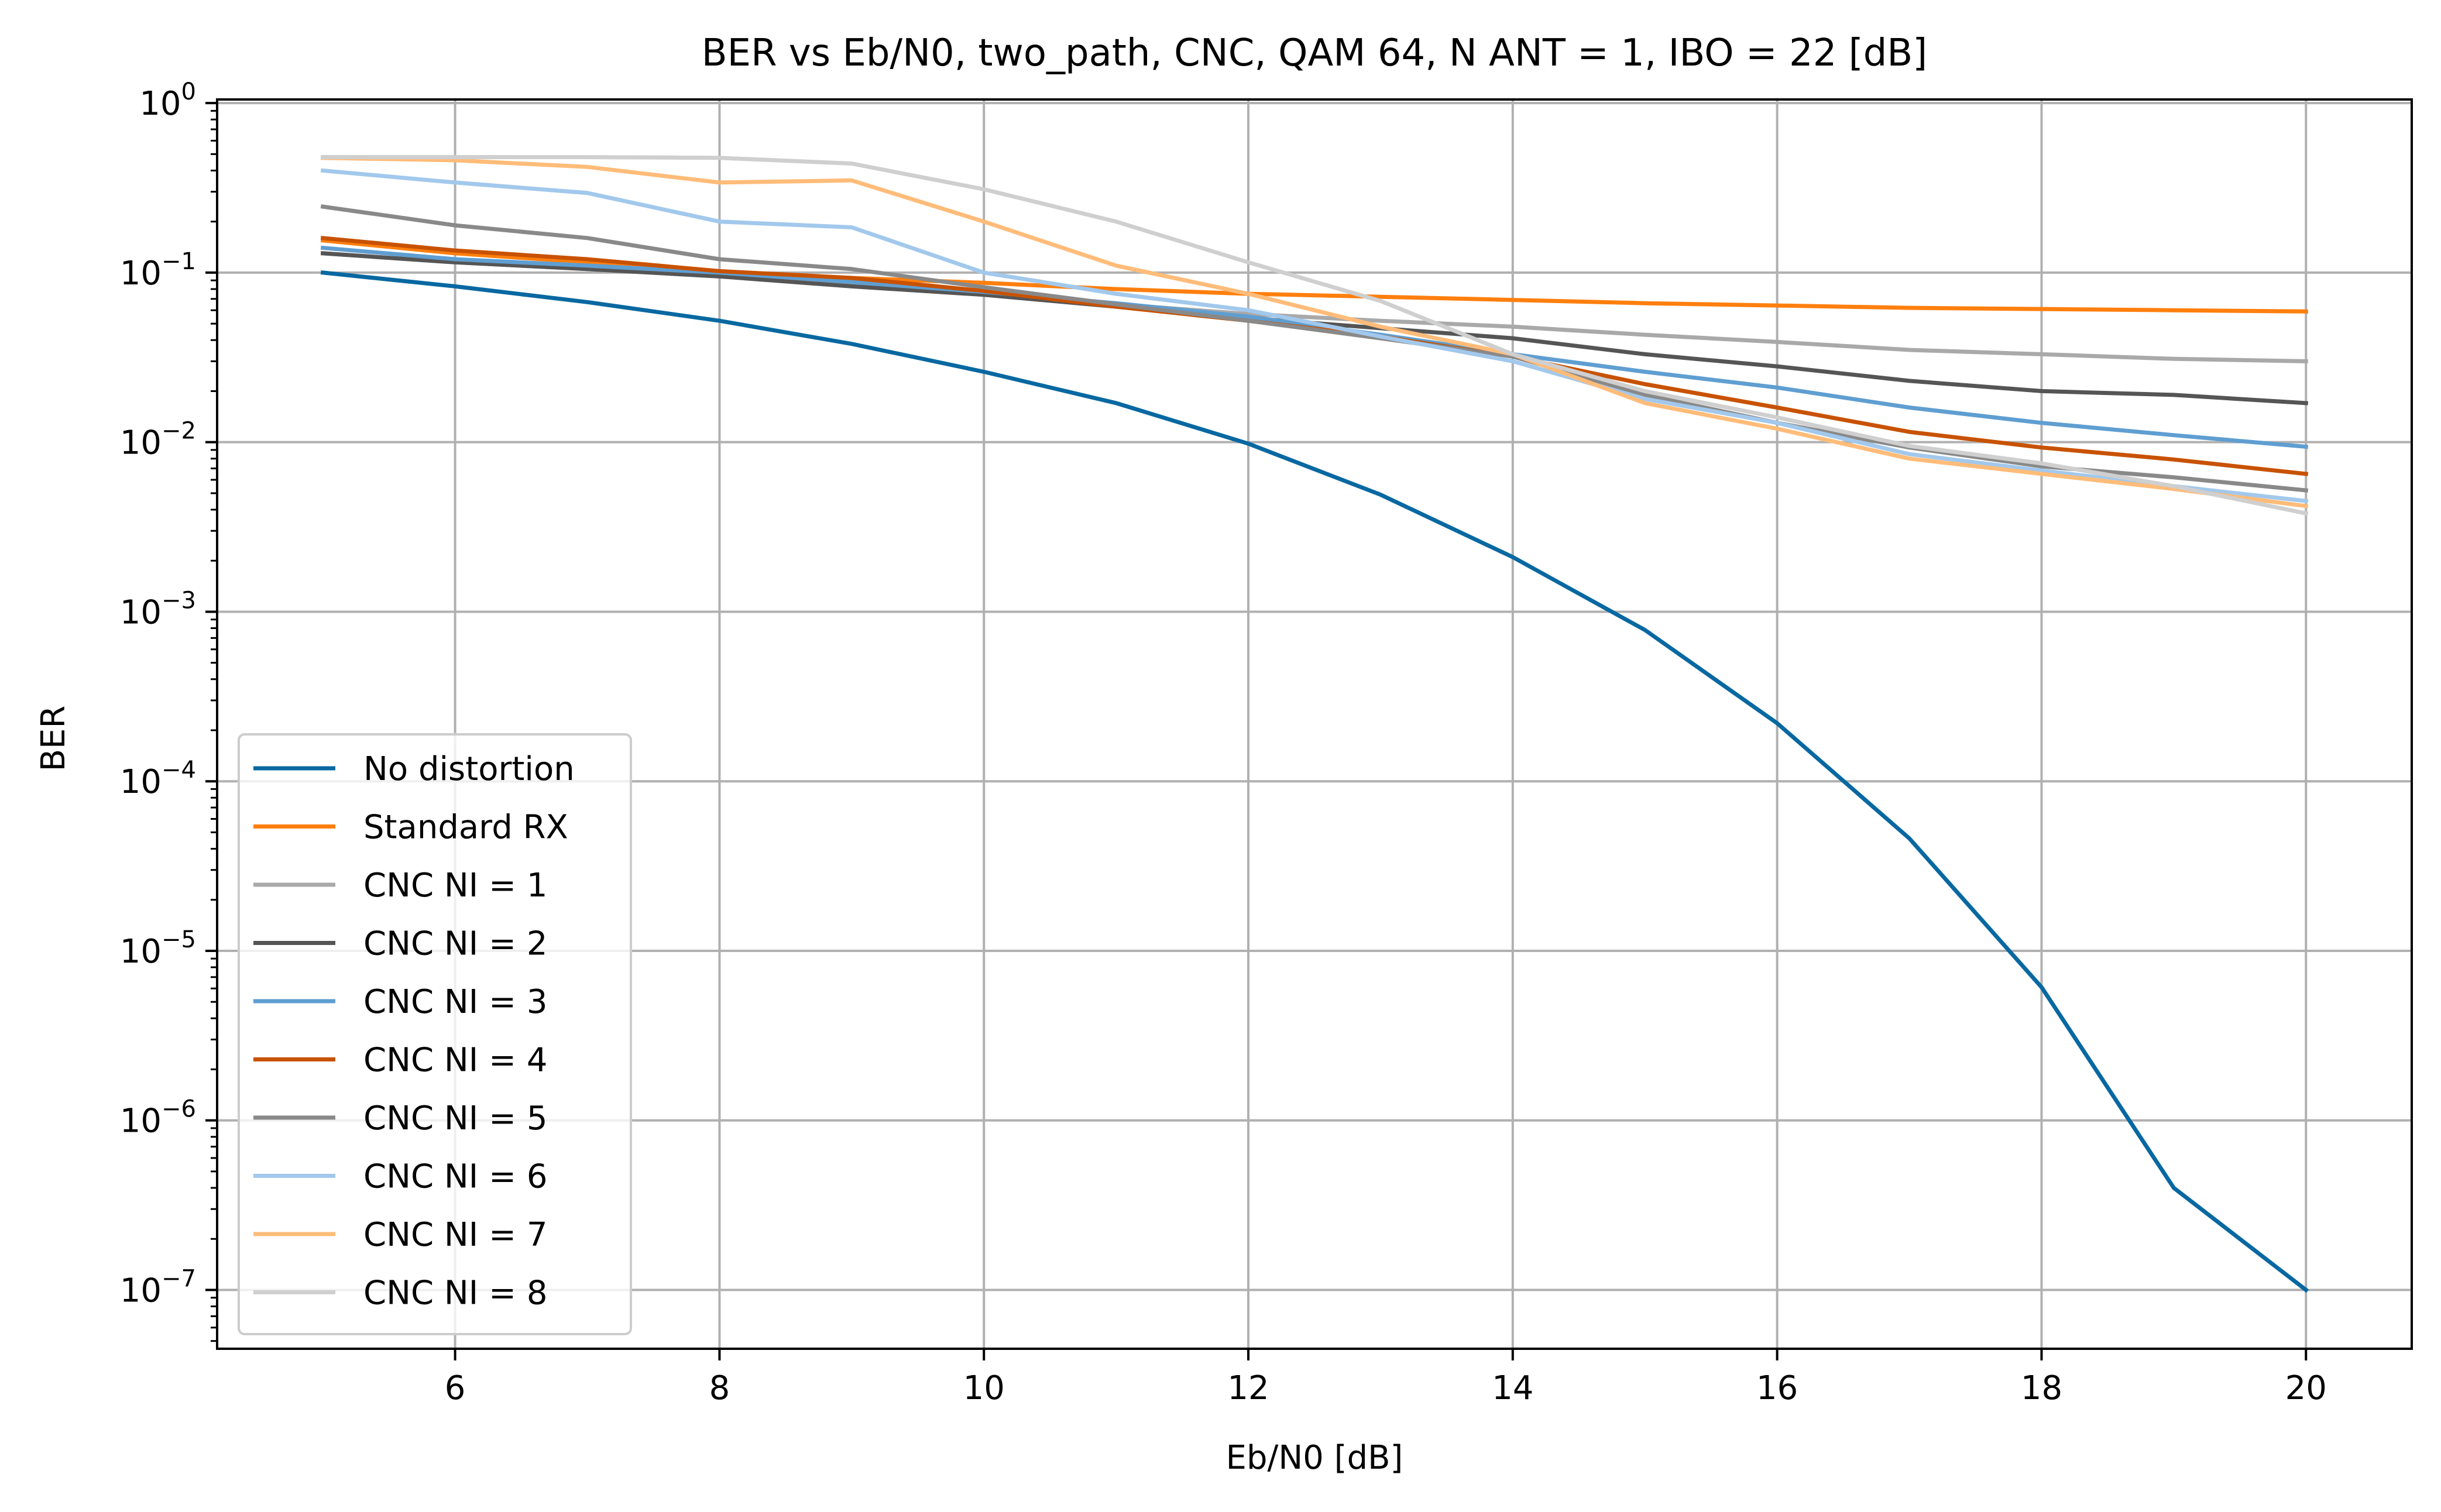  Describe the element at coordinates (984, 1388) in the screenshot. I see `x-tick-label: 10` at that location.